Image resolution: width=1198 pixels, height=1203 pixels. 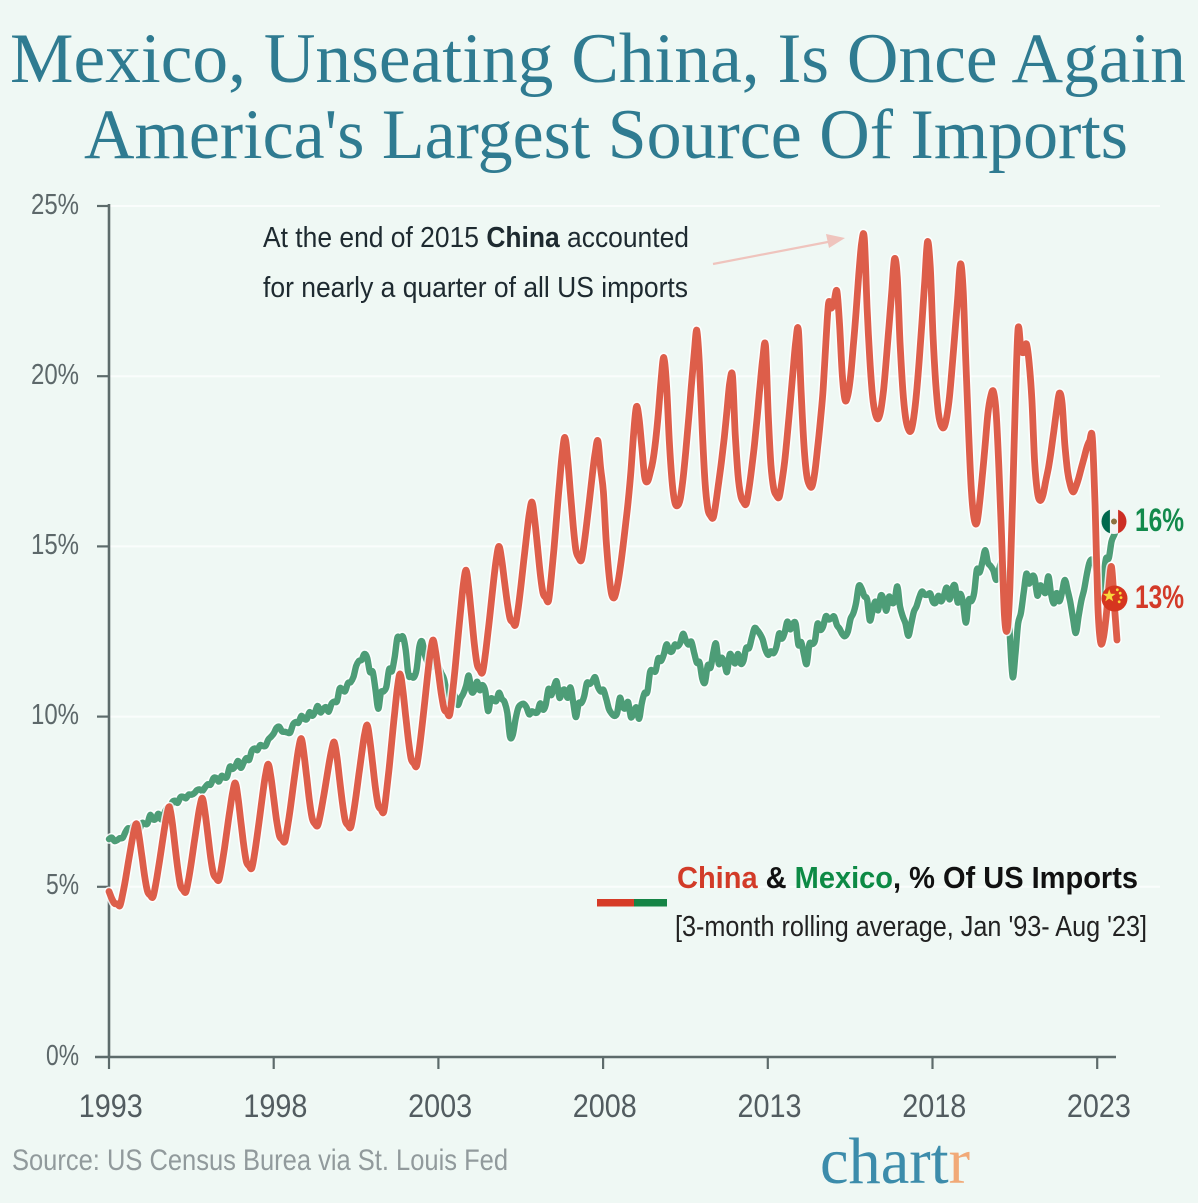 What do you see at coordinates (606, 135) in the screenshot?
I see `svg-text:America's Largest Source Of Im: America's Largest Source Of Imports` at bounding box center [606, 135].